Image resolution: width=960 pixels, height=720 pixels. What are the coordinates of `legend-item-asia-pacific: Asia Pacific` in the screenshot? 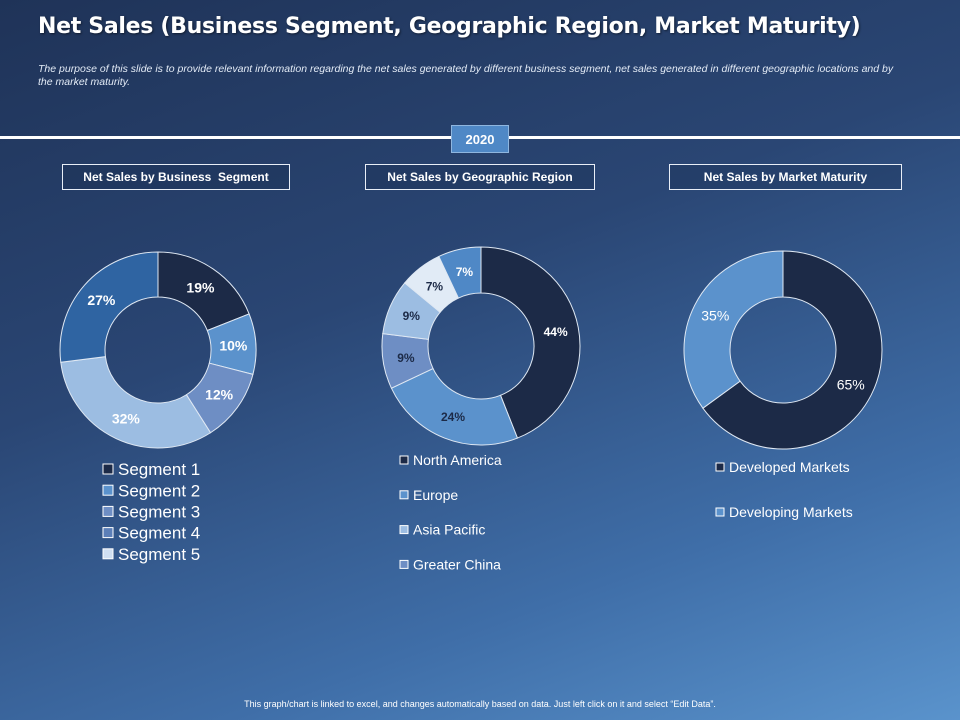 It's located at (442, 530).